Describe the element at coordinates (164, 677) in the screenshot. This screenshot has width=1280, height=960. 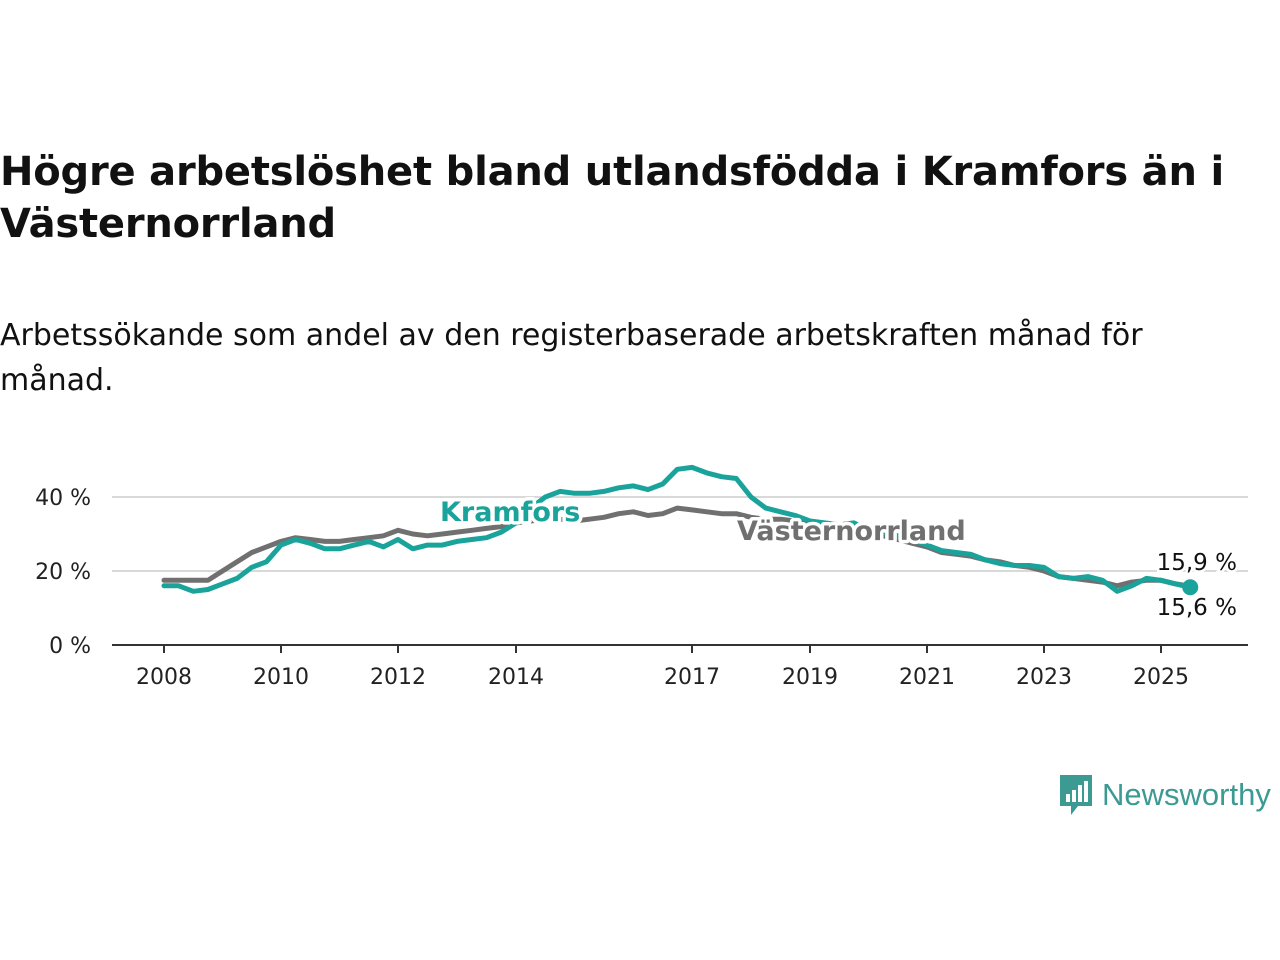
I see `x-tick-label: 2008` at that location.